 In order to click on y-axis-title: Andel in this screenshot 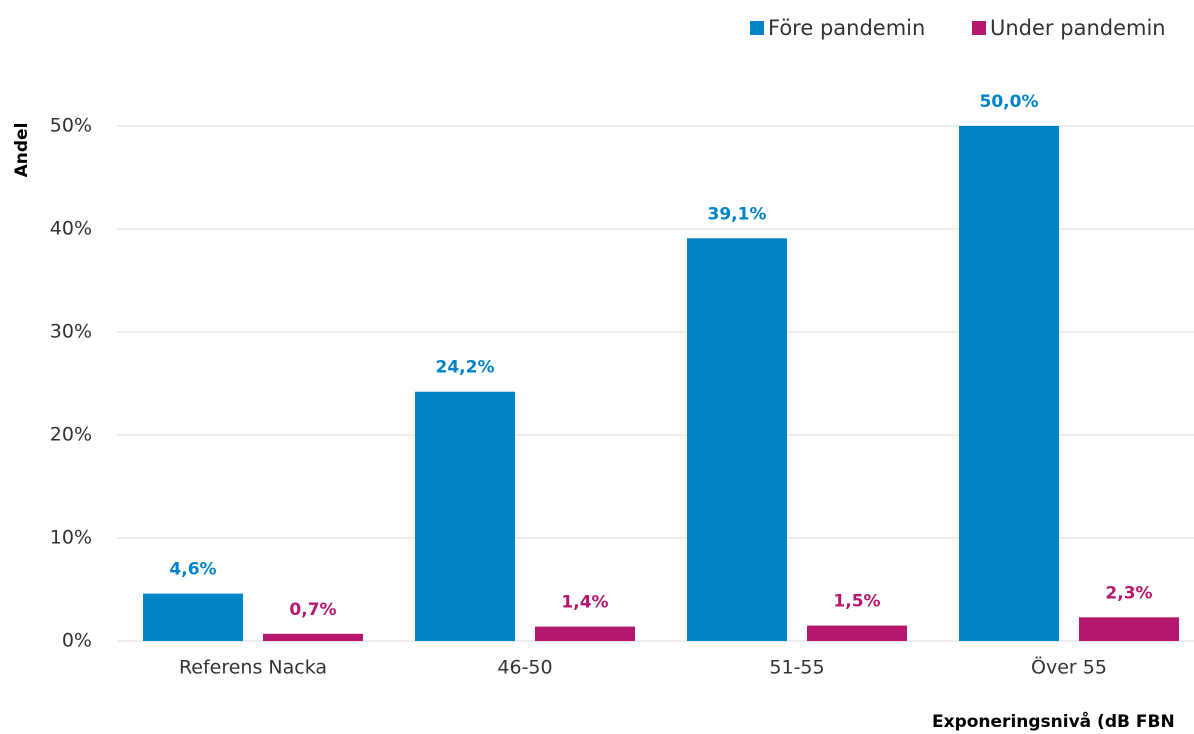, I will do `click(22, 150)`.